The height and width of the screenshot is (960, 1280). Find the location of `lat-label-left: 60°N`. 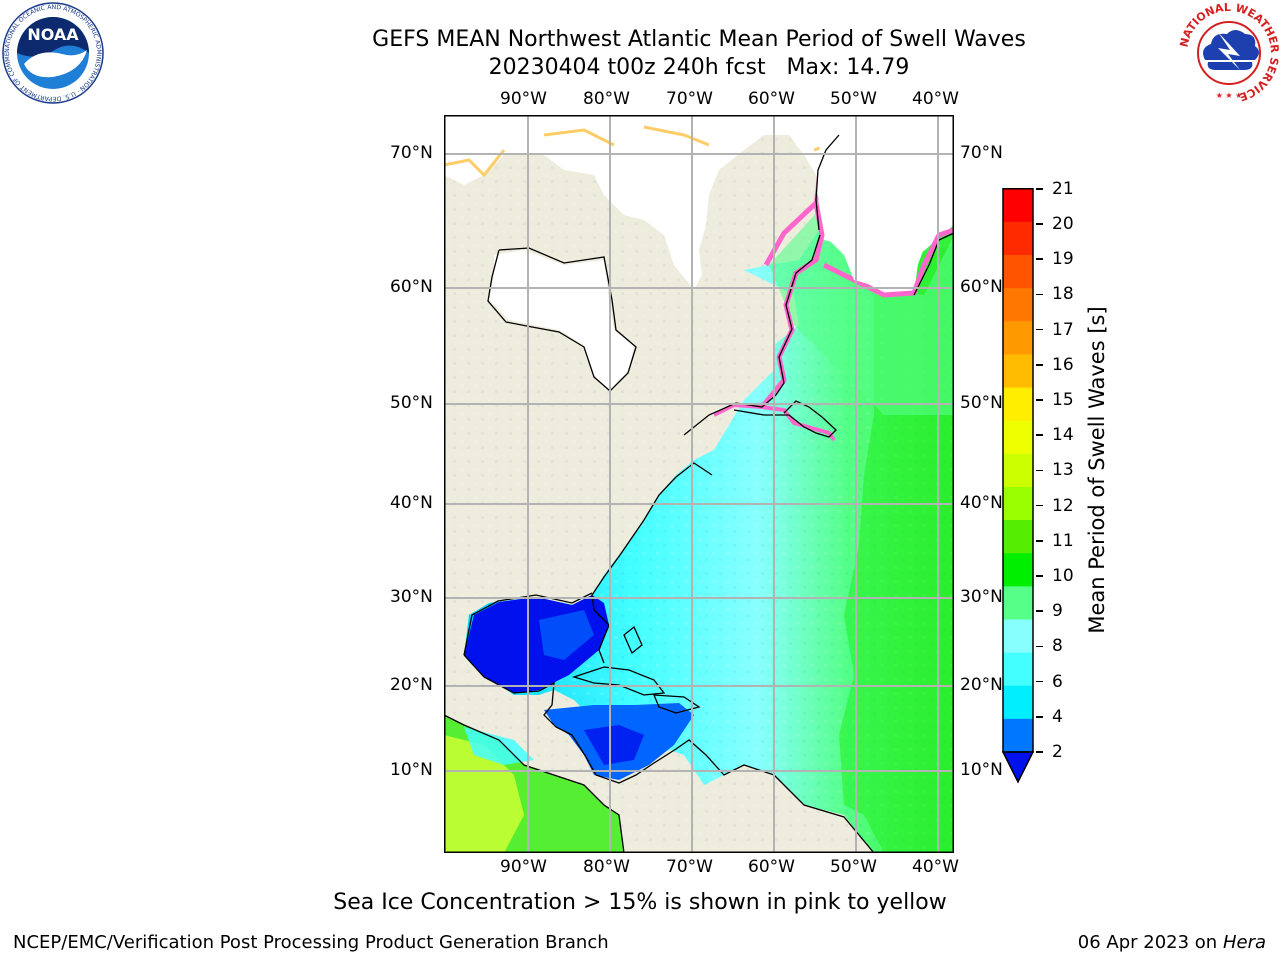

lat-label-left: 60°N is located at coordinates (411, 287).